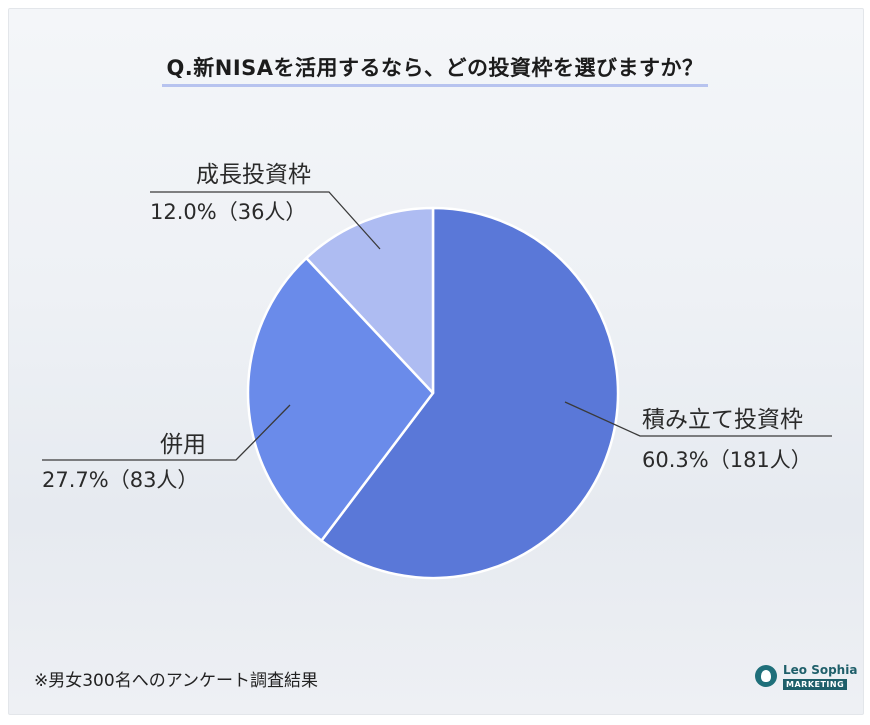 Image resolution: width=870 pixels, height=725 pixels. Describe the element at coordinates (228, 212) in the screenshot. I see `slice-value-seichou: 12.0%（36人）` at that location.